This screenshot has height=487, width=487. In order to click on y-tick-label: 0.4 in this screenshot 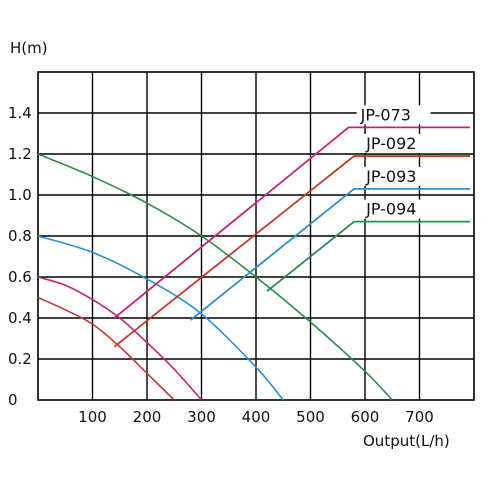, I will do `click(20, 318)`.